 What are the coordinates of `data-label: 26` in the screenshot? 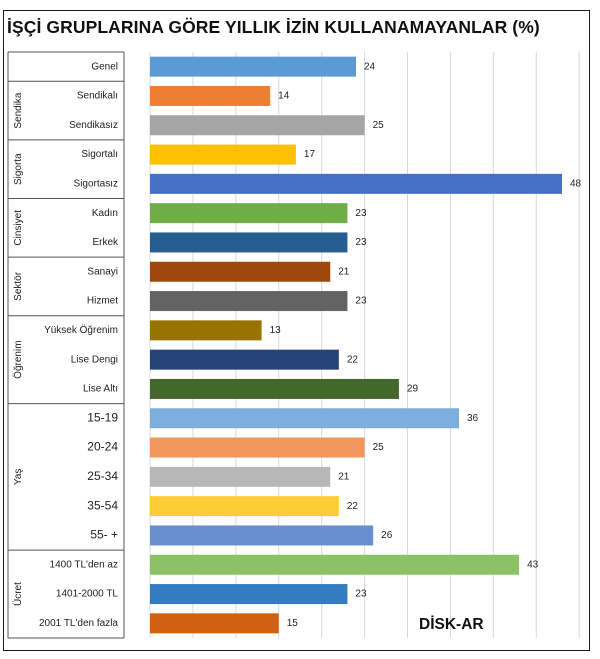 It's located at (387, 535).